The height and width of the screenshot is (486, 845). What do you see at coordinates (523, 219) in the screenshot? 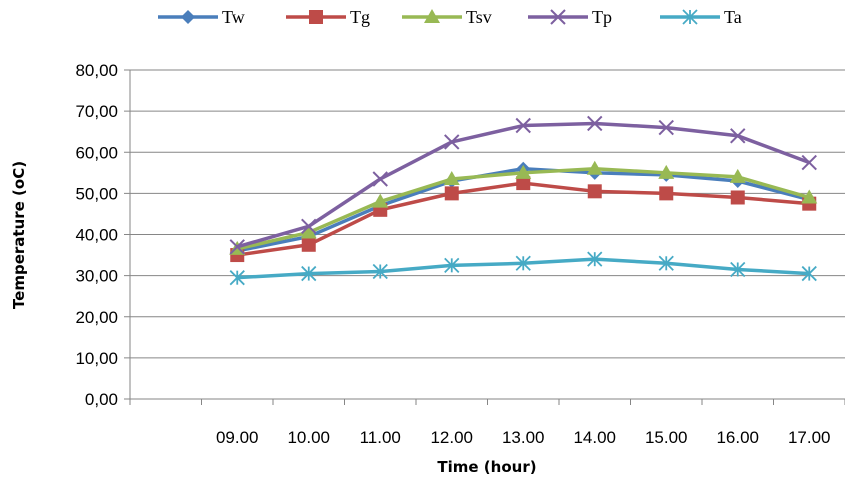
I see `series-line` at bounding box center [523, 219].